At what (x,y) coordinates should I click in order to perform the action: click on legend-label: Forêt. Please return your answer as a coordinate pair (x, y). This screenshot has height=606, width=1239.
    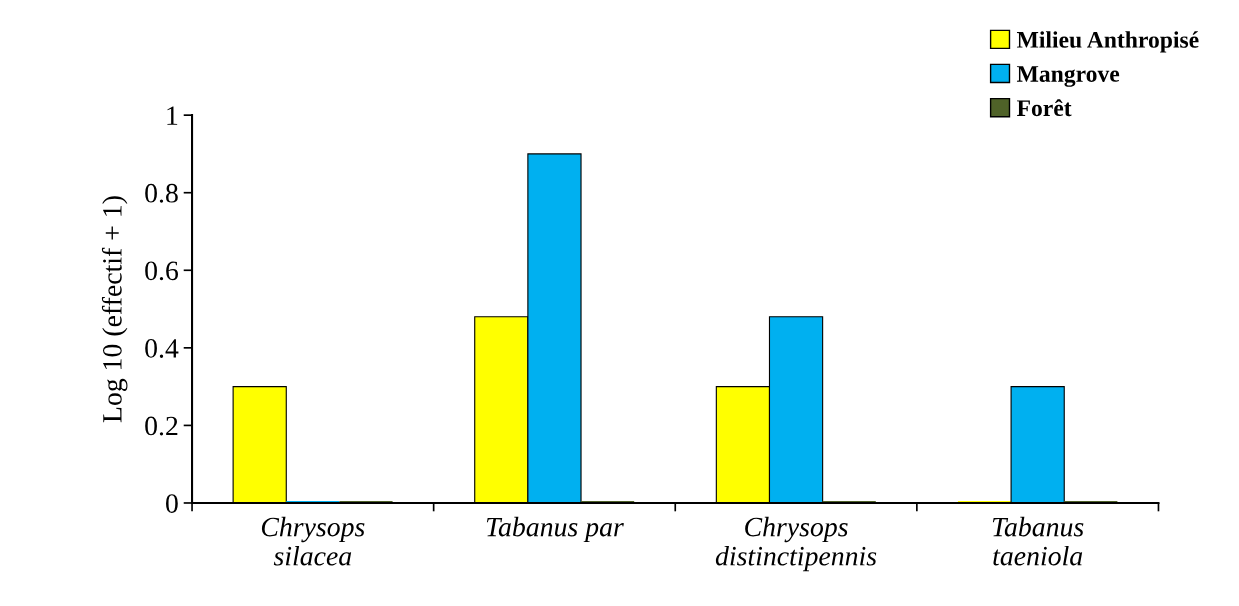
    Looking at the image, I should click on (1044, 108).